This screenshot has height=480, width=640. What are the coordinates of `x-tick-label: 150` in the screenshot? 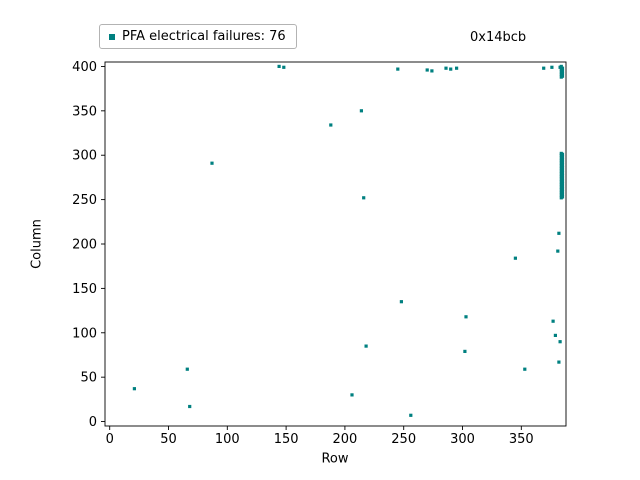 It's located at (286, 439).